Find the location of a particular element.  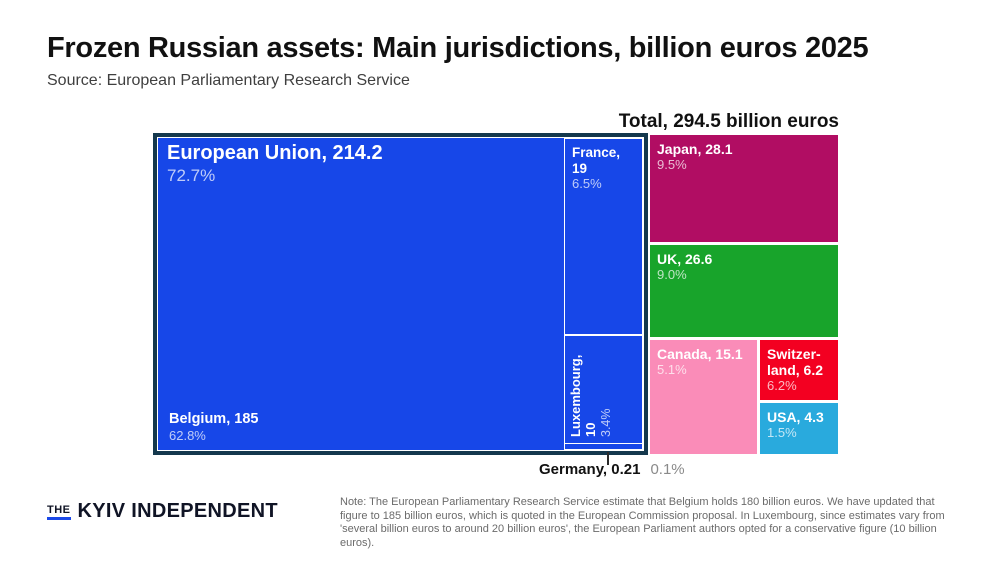

treemap-cell-usa: USA, 4.3 1.5% is located at coordinates (799, 428).